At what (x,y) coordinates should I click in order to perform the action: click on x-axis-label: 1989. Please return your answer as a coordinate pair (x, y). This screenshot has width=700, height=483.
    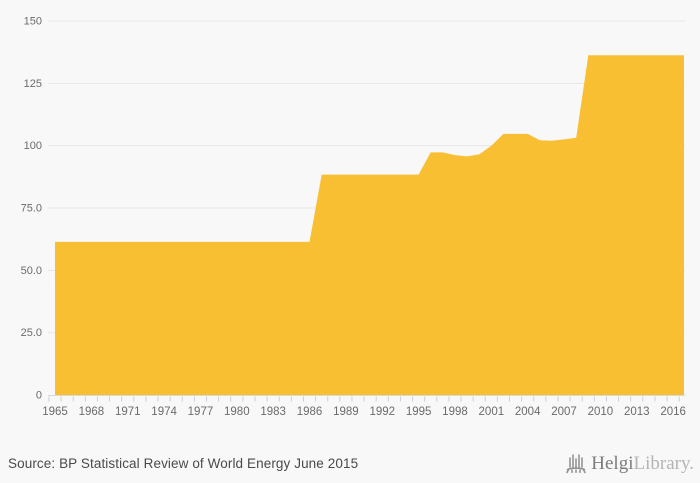
    Looking at the image, I should click on (346, 412).